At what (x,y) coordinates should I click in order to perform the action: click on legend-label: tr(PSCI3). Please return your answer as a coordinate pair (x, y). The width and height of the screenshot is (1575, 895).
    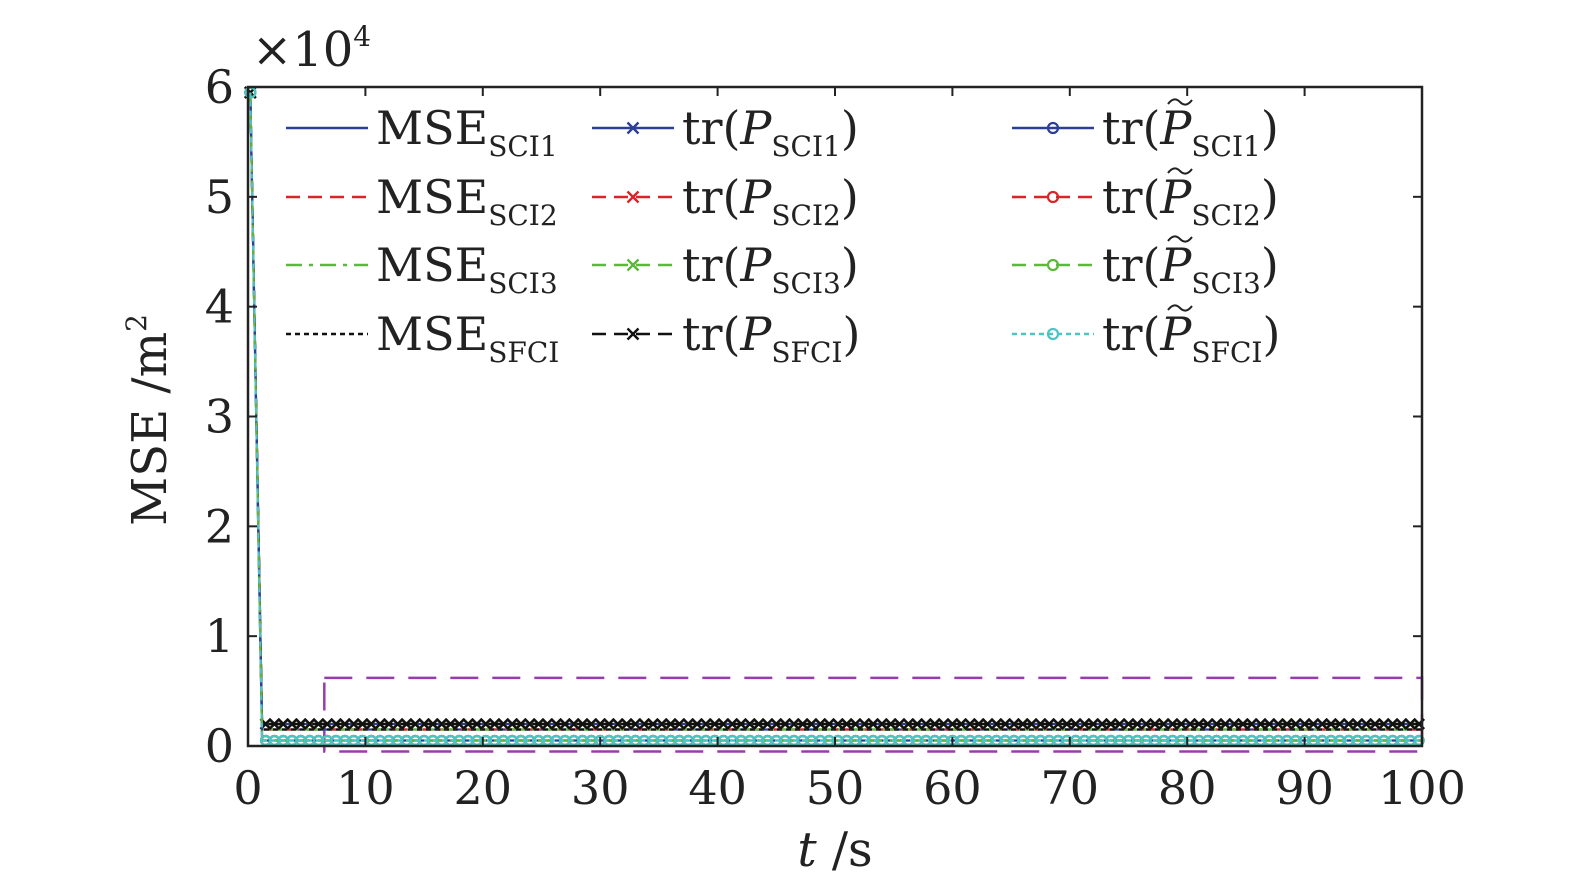
    Looking at the image, I should click on (770, 269).